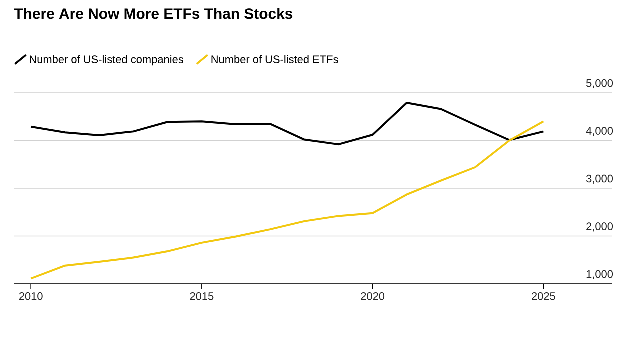  What do you see at coordinates (600, 131) in the screenshot?
I see `y-tick-label: 4,000` at bounding box center [600, 131].